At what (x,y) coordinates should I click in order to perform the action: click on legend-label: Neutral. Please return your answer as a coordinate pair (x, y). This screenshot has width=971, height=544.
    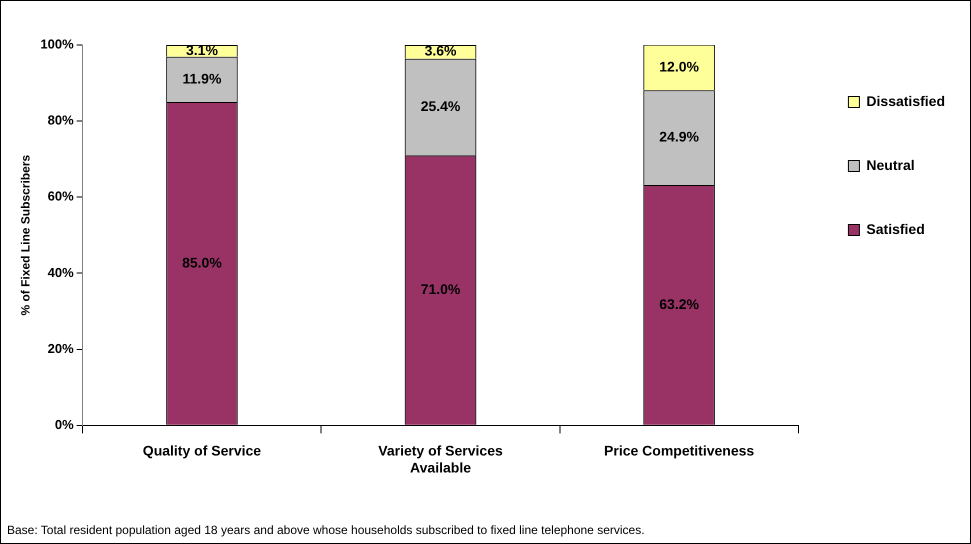
    Looking at the image, I should click on (890, 164).